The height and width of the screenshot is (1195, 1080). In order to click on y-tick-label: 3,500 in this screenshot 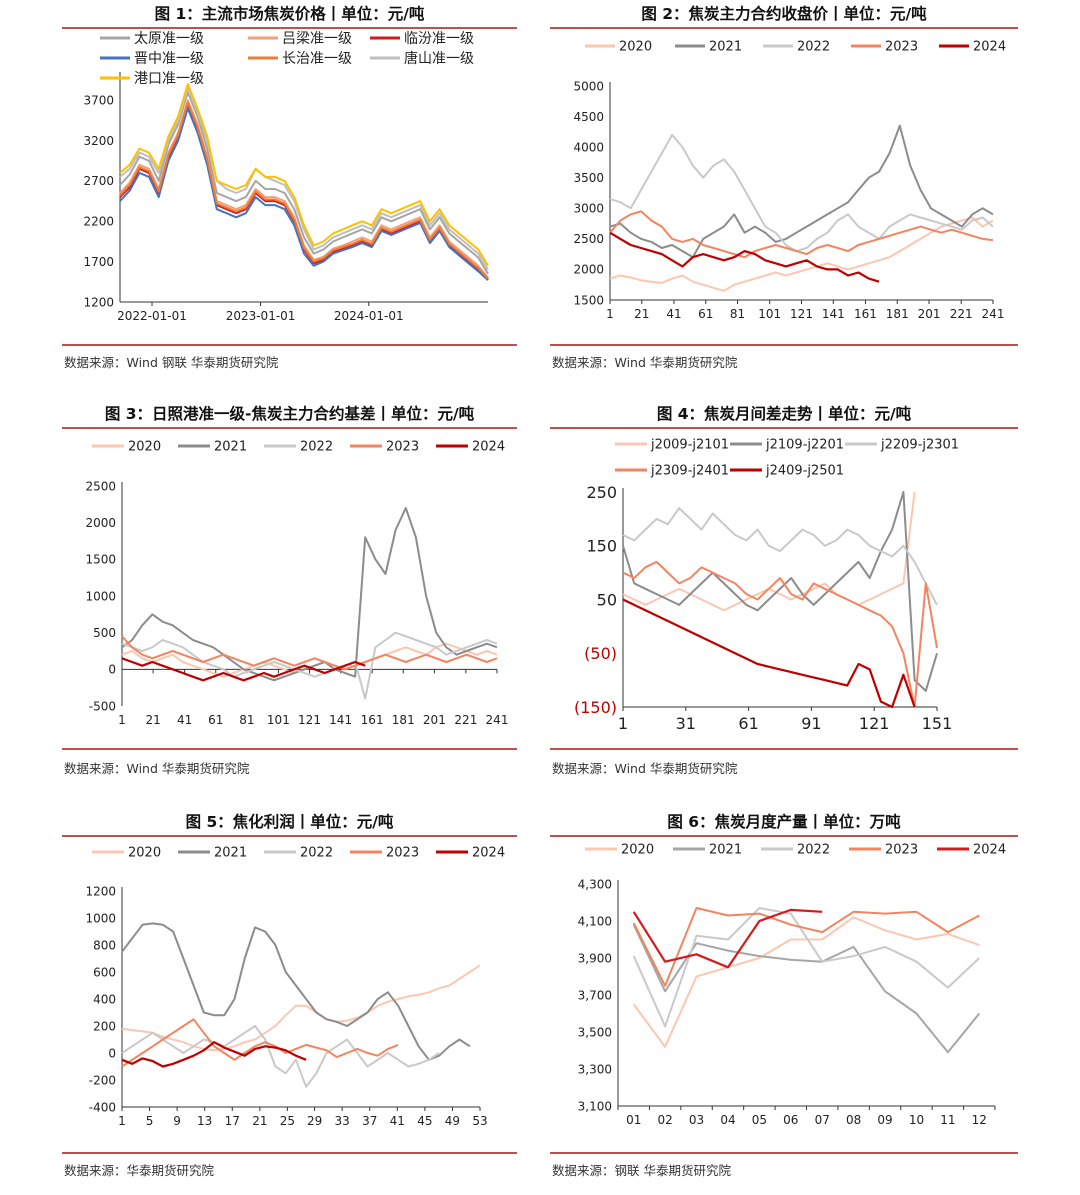, I will do `click(595, 1032)`.